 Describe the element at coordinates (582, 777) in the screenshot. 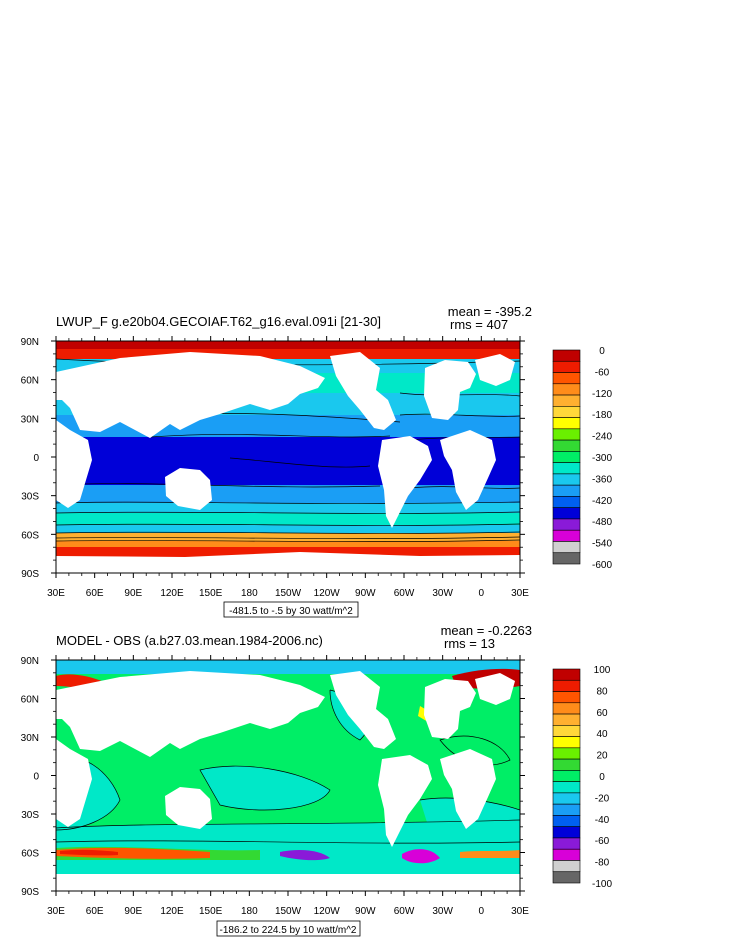

I see `panel2-colorbar: 100 80 60 40 20 0 -20 -40 -60 -80 -100` at that location.